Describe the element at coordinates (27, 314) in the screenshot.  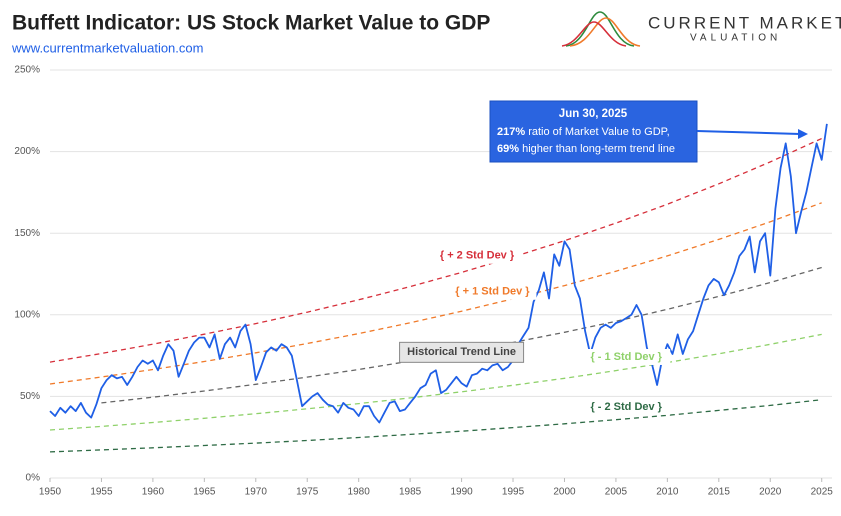
I see `y-tick-label: 100%` at that location.